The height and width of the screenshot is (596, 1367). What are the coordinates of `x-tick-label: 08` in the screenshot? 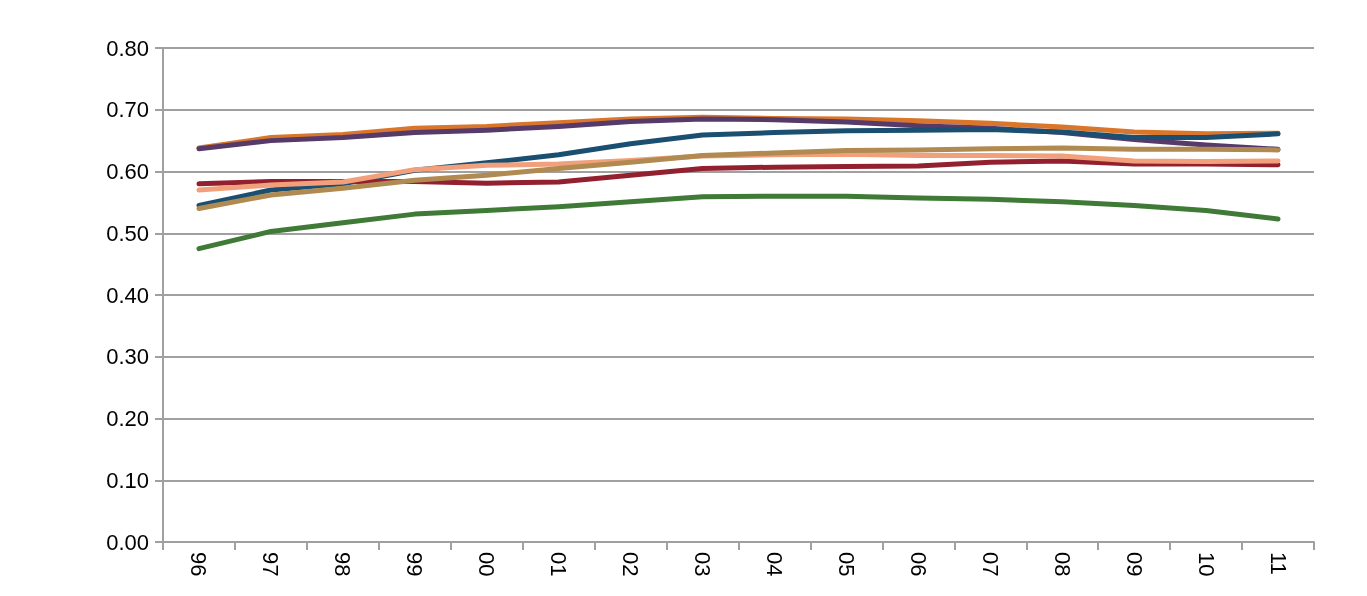 It's located at (1062, 564).